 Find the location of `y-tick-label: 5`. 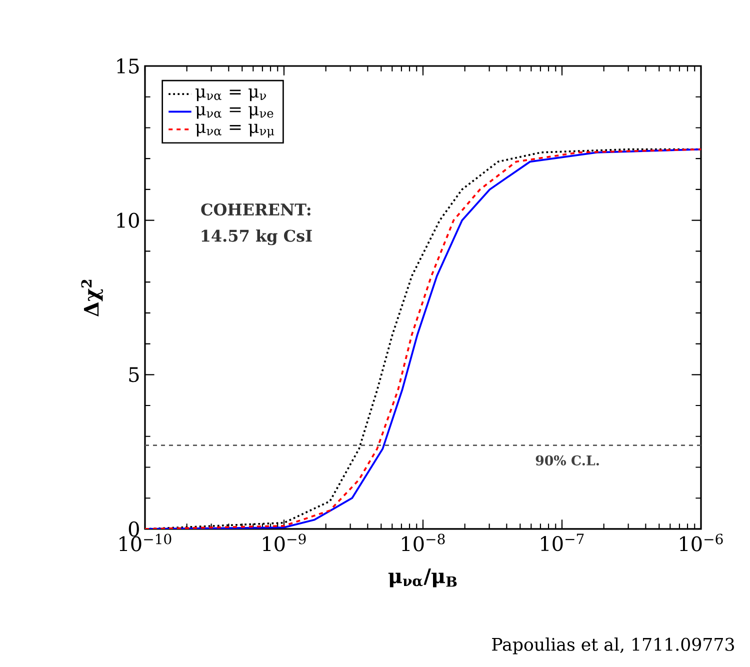

y-tick-label: 5 is located at coordinates (134, 374).